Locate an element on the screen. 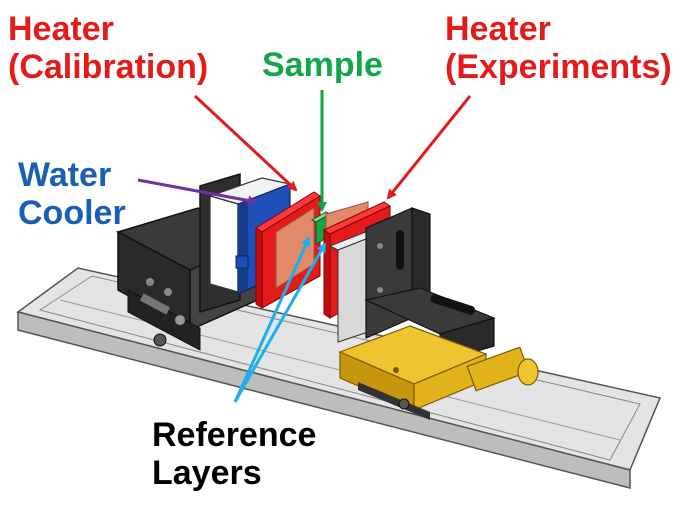 Image resolution: width=680 pixels, height=506 pixels. heater-calibration-arrow is located at coordinates (245, 143).